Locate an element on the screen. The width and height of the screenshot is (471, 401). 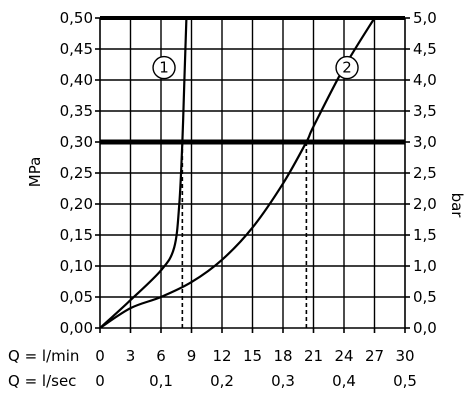
x-tick-label-secondary: 0,5 is located at coordinates (405, 381).